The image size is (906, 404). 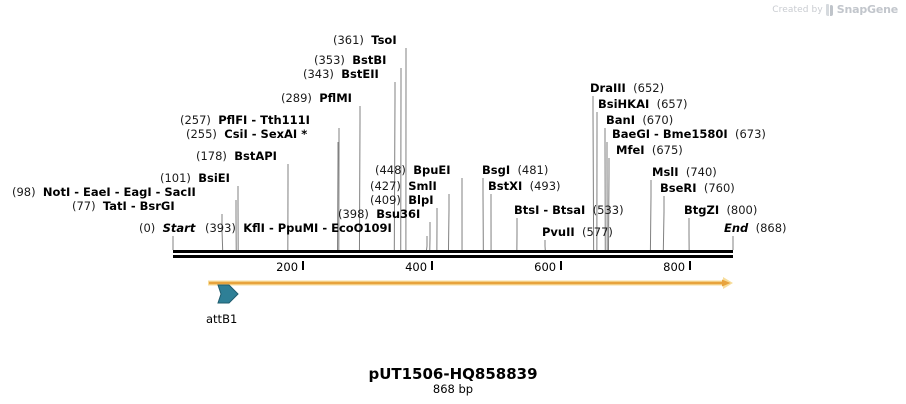 What do you see at coordinates (453, 374) in the screenshot?
I see `plasmid-title: pUT1506-HQ858839` at bounding box center [453, 374].